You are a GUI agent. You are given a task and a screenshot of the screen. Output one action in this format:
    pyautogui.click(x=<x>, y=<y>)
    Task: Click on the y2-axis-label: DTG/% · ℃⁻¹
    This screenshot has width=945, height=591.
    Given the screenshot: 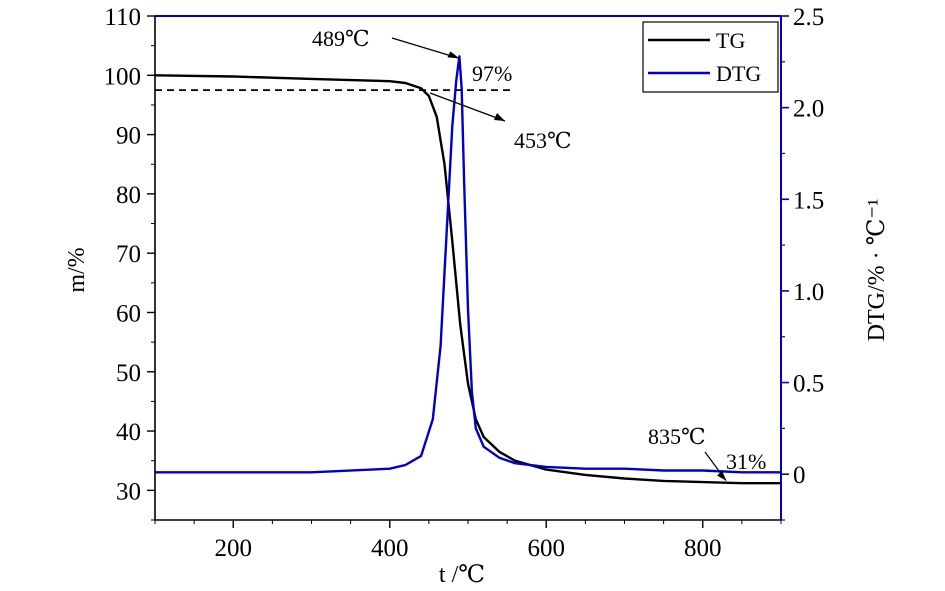 What is the action you would take?
    pyautogui.click(x=877, y=270)
    